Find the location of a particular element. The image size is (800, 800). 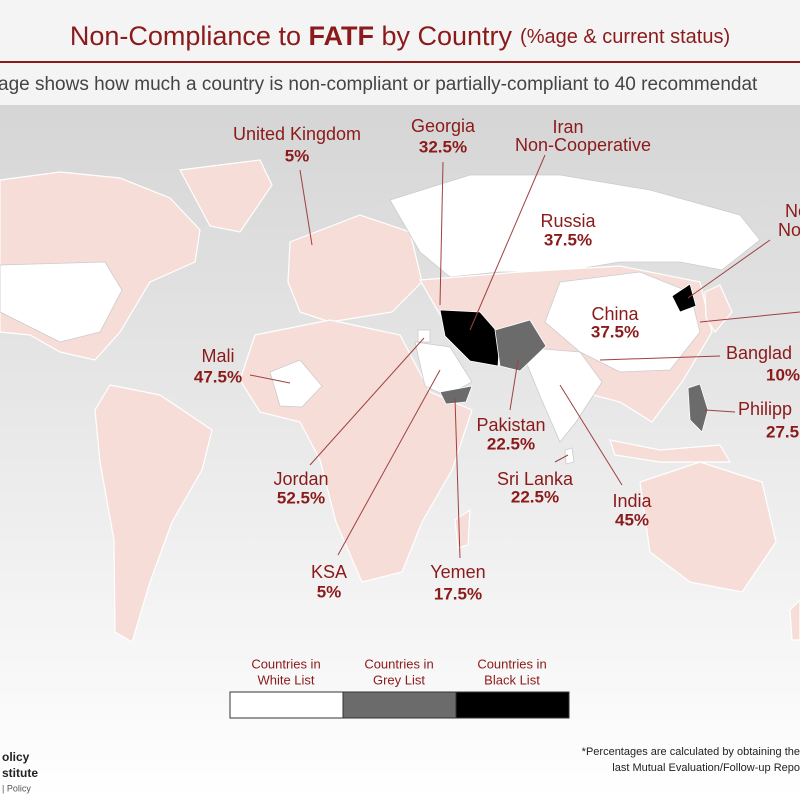

country-name: KSA is located at coordinates (329, 572).